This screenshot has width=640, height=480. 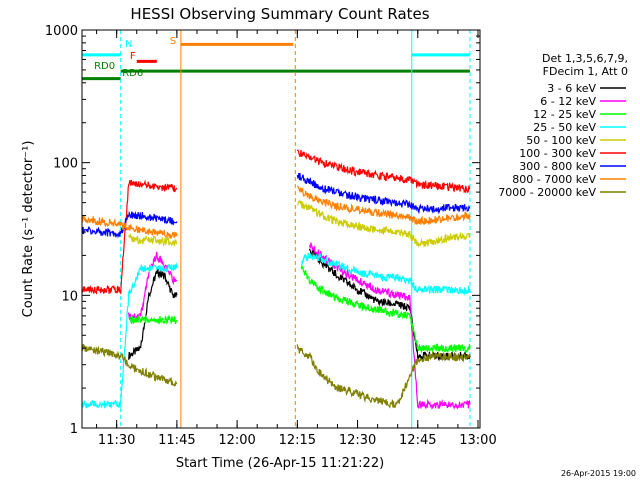 I want to click on legend-entry-label: 6 - 12 keV, so click(x=568, y=101).